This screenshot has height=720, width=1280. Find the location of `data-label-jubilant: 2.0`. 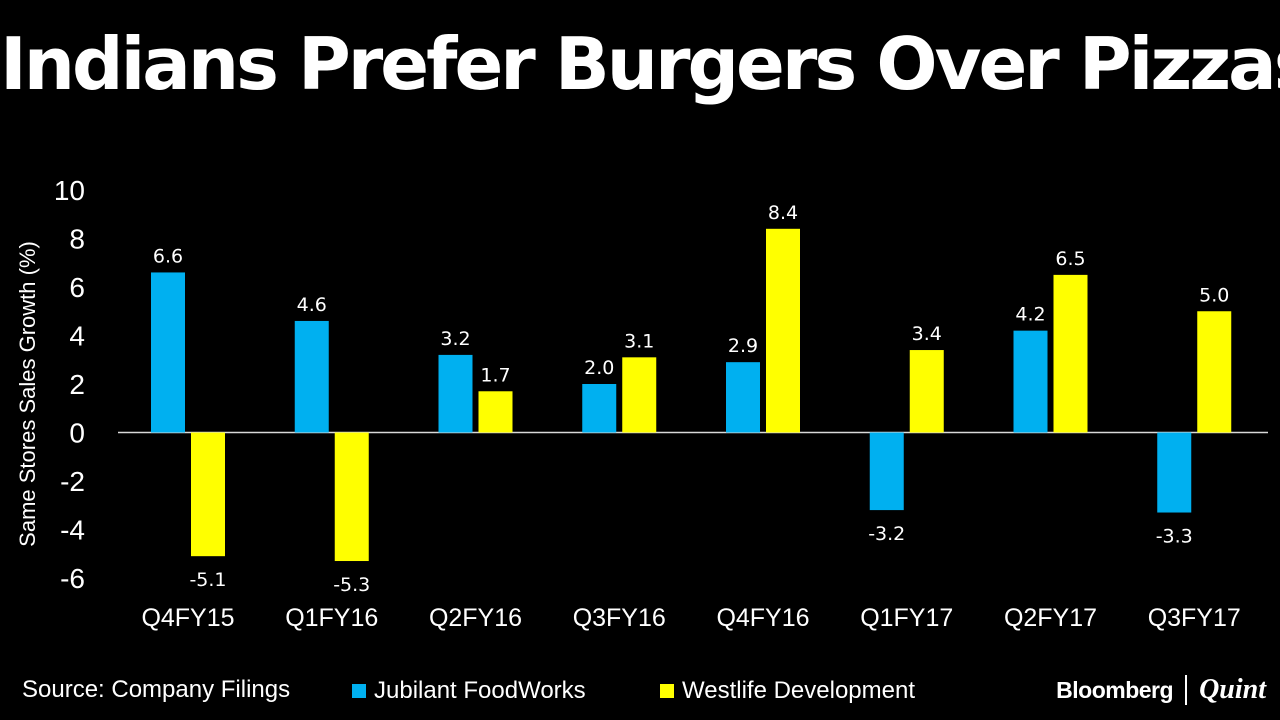

data-label-jubilant: 2.0 is located at coordinates (599, 368).